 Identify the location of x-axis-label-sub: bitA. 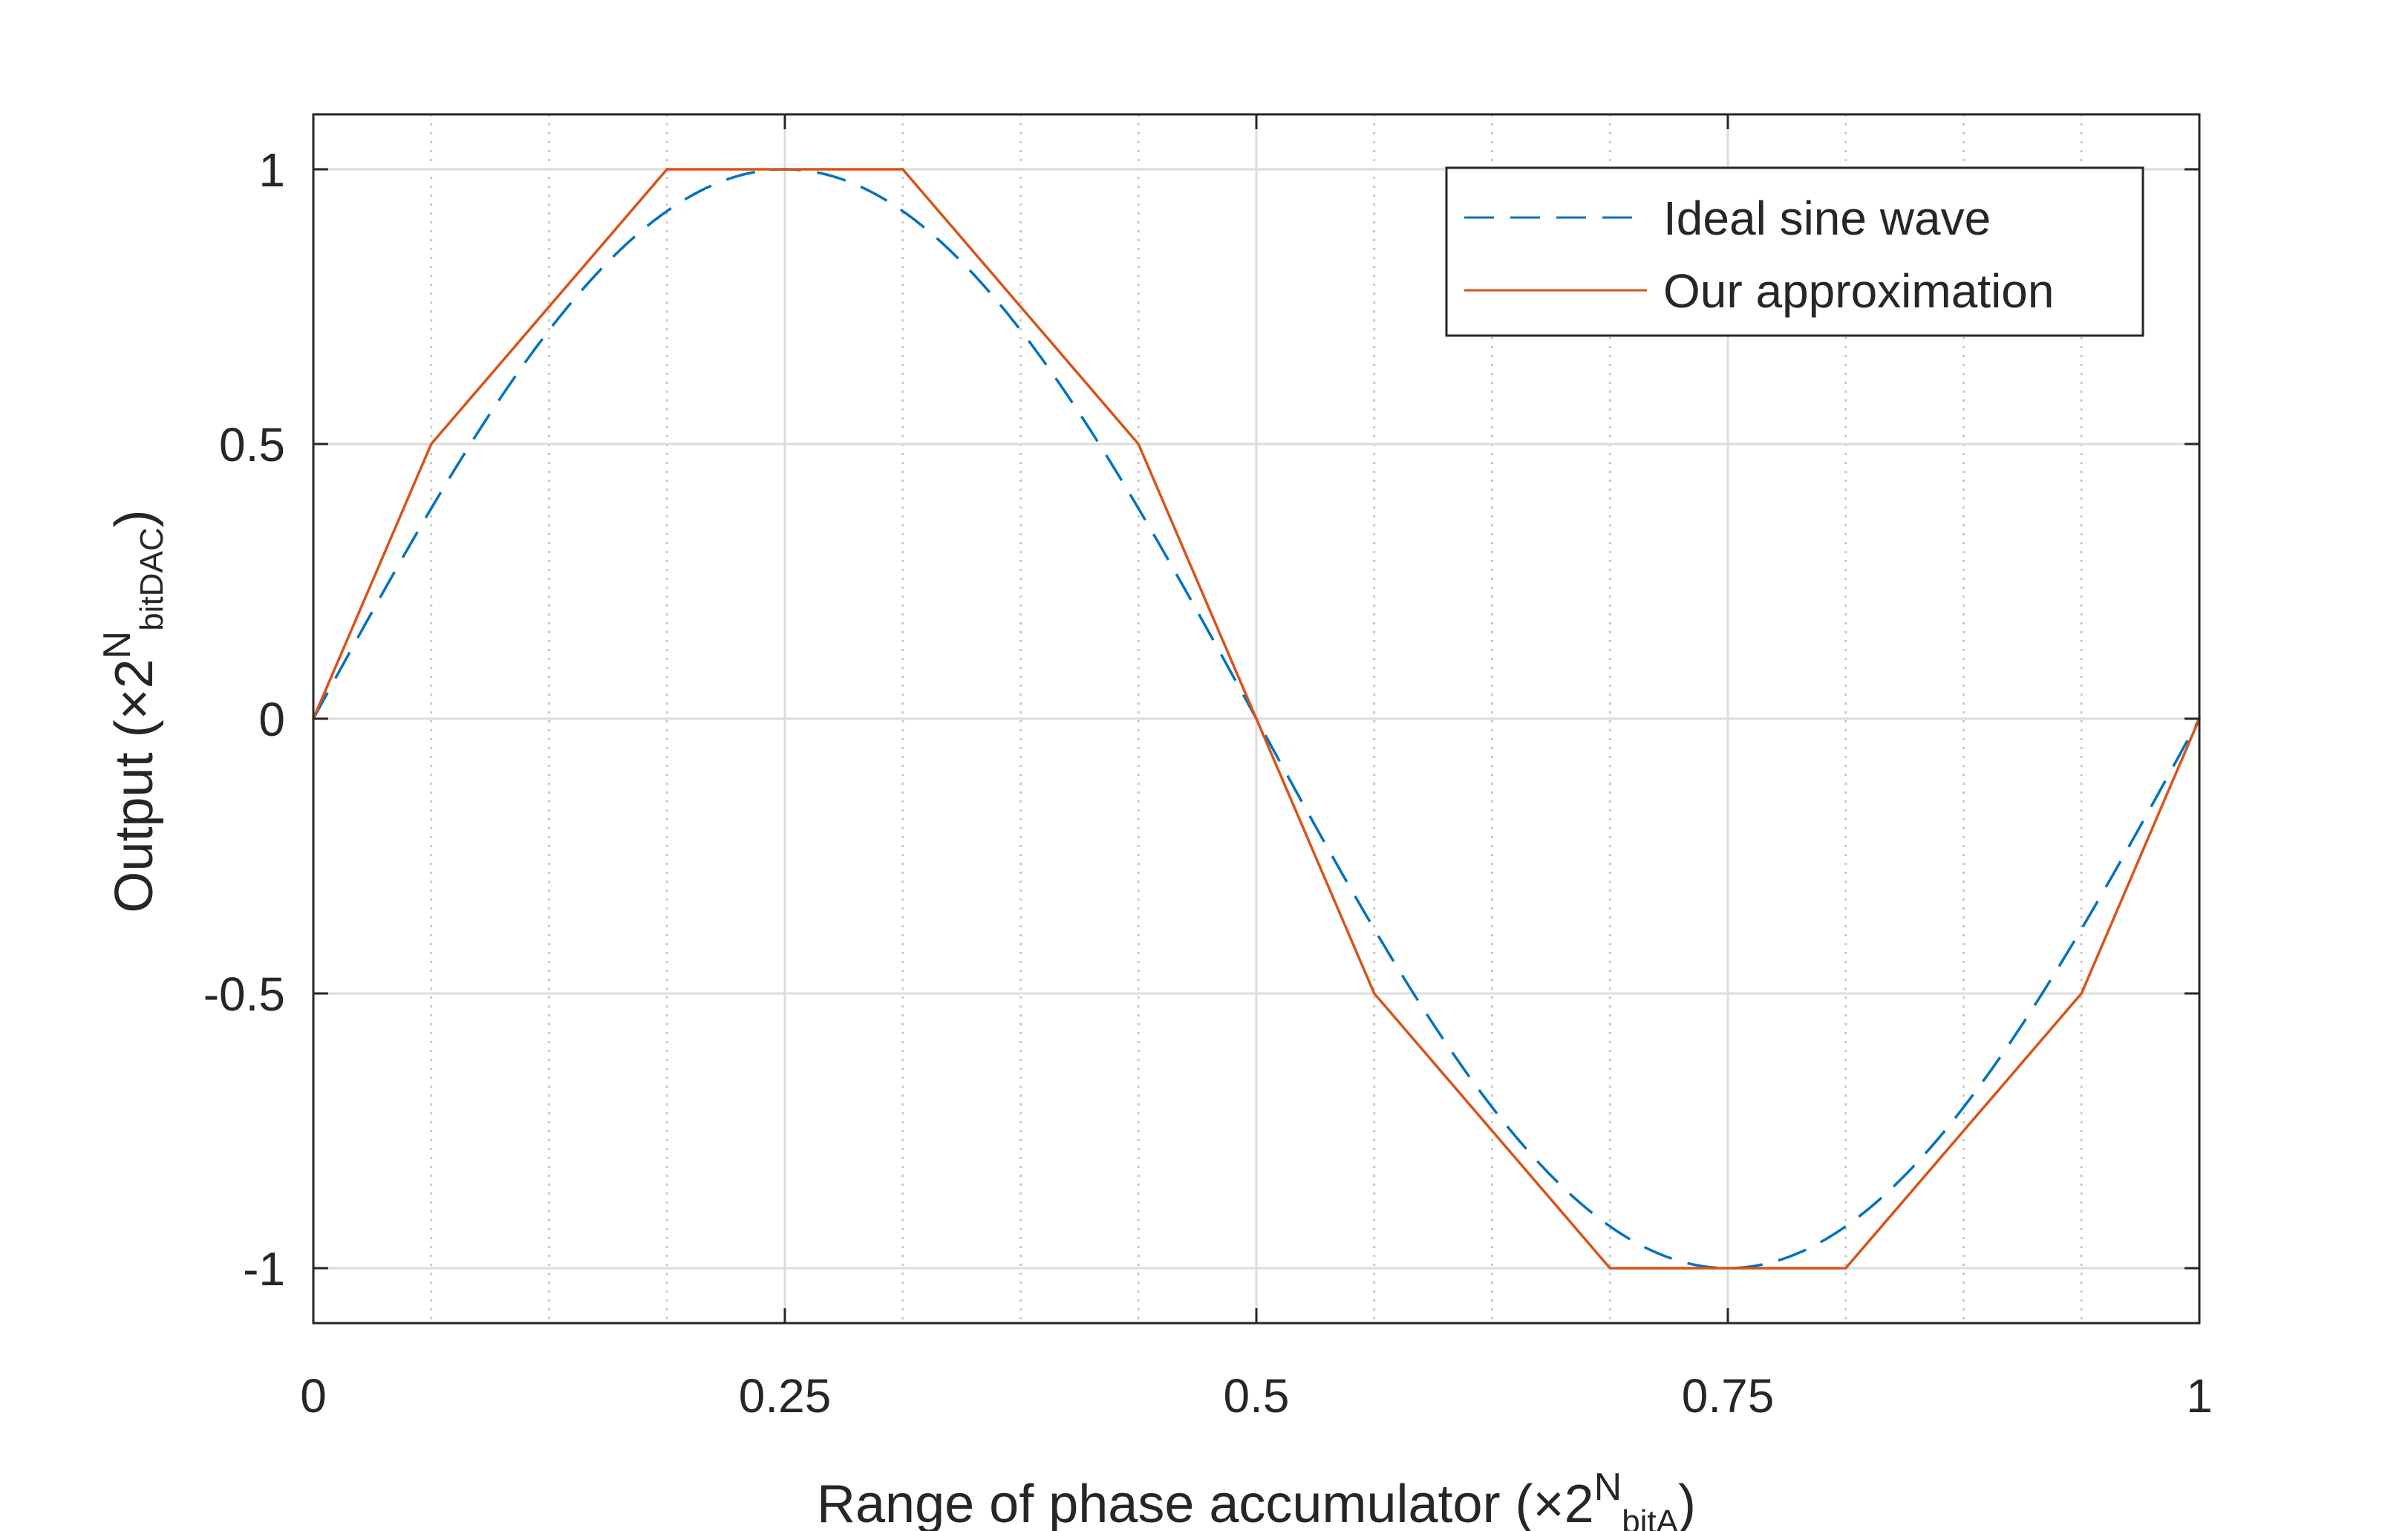
(1650, 1517).